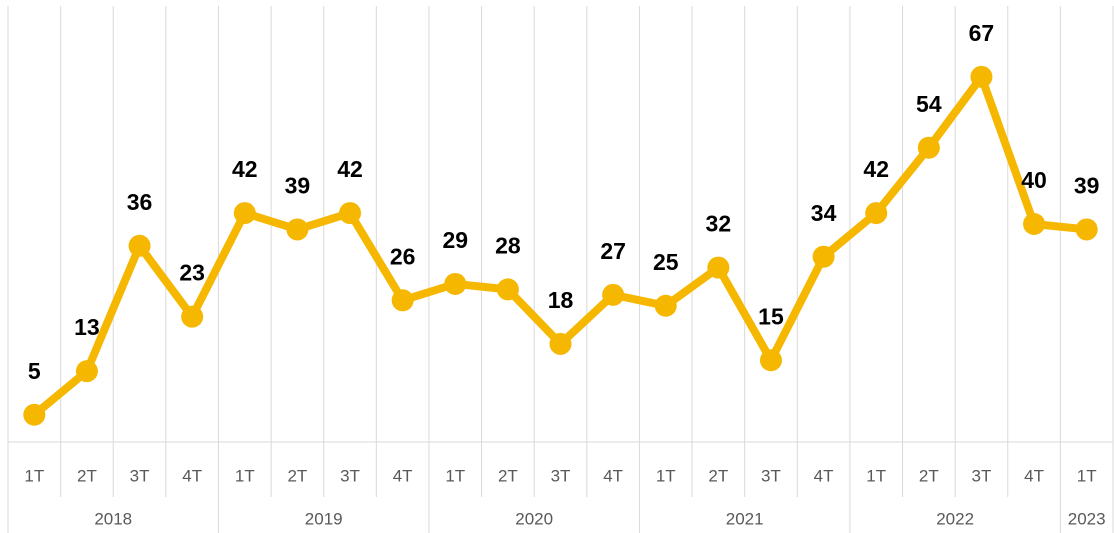  What do you see at coordinates (745, 518) in the screenshot?
I see `group-label: 2021` at bounding box center [745, 518].